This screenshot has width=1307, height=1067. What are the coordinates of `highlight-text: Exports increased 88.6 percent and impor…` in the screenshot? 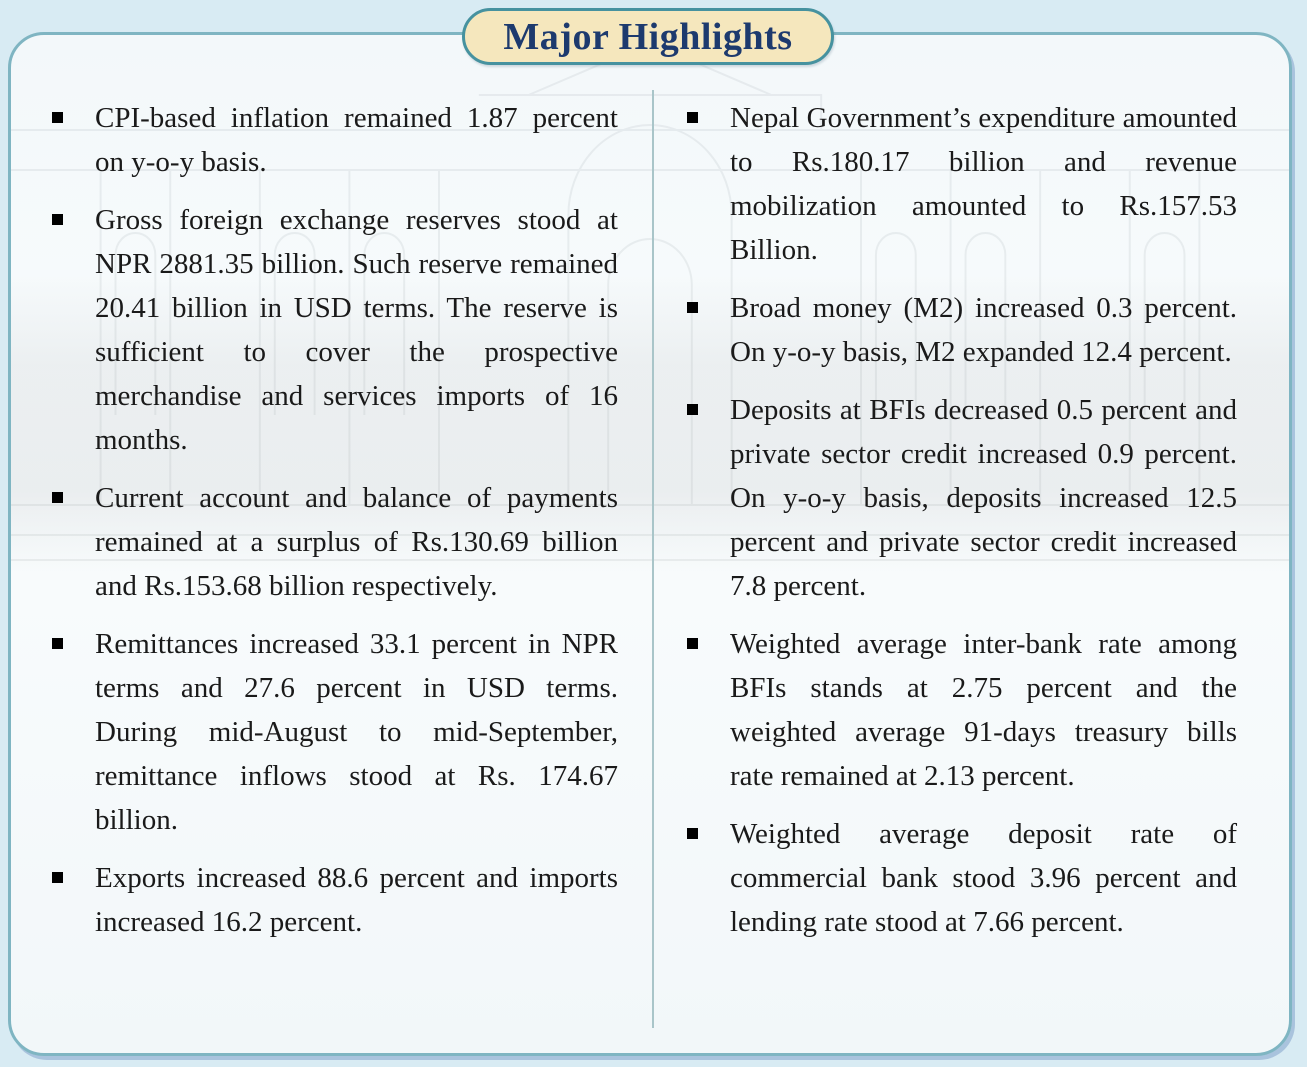 It's located at (356, 900).